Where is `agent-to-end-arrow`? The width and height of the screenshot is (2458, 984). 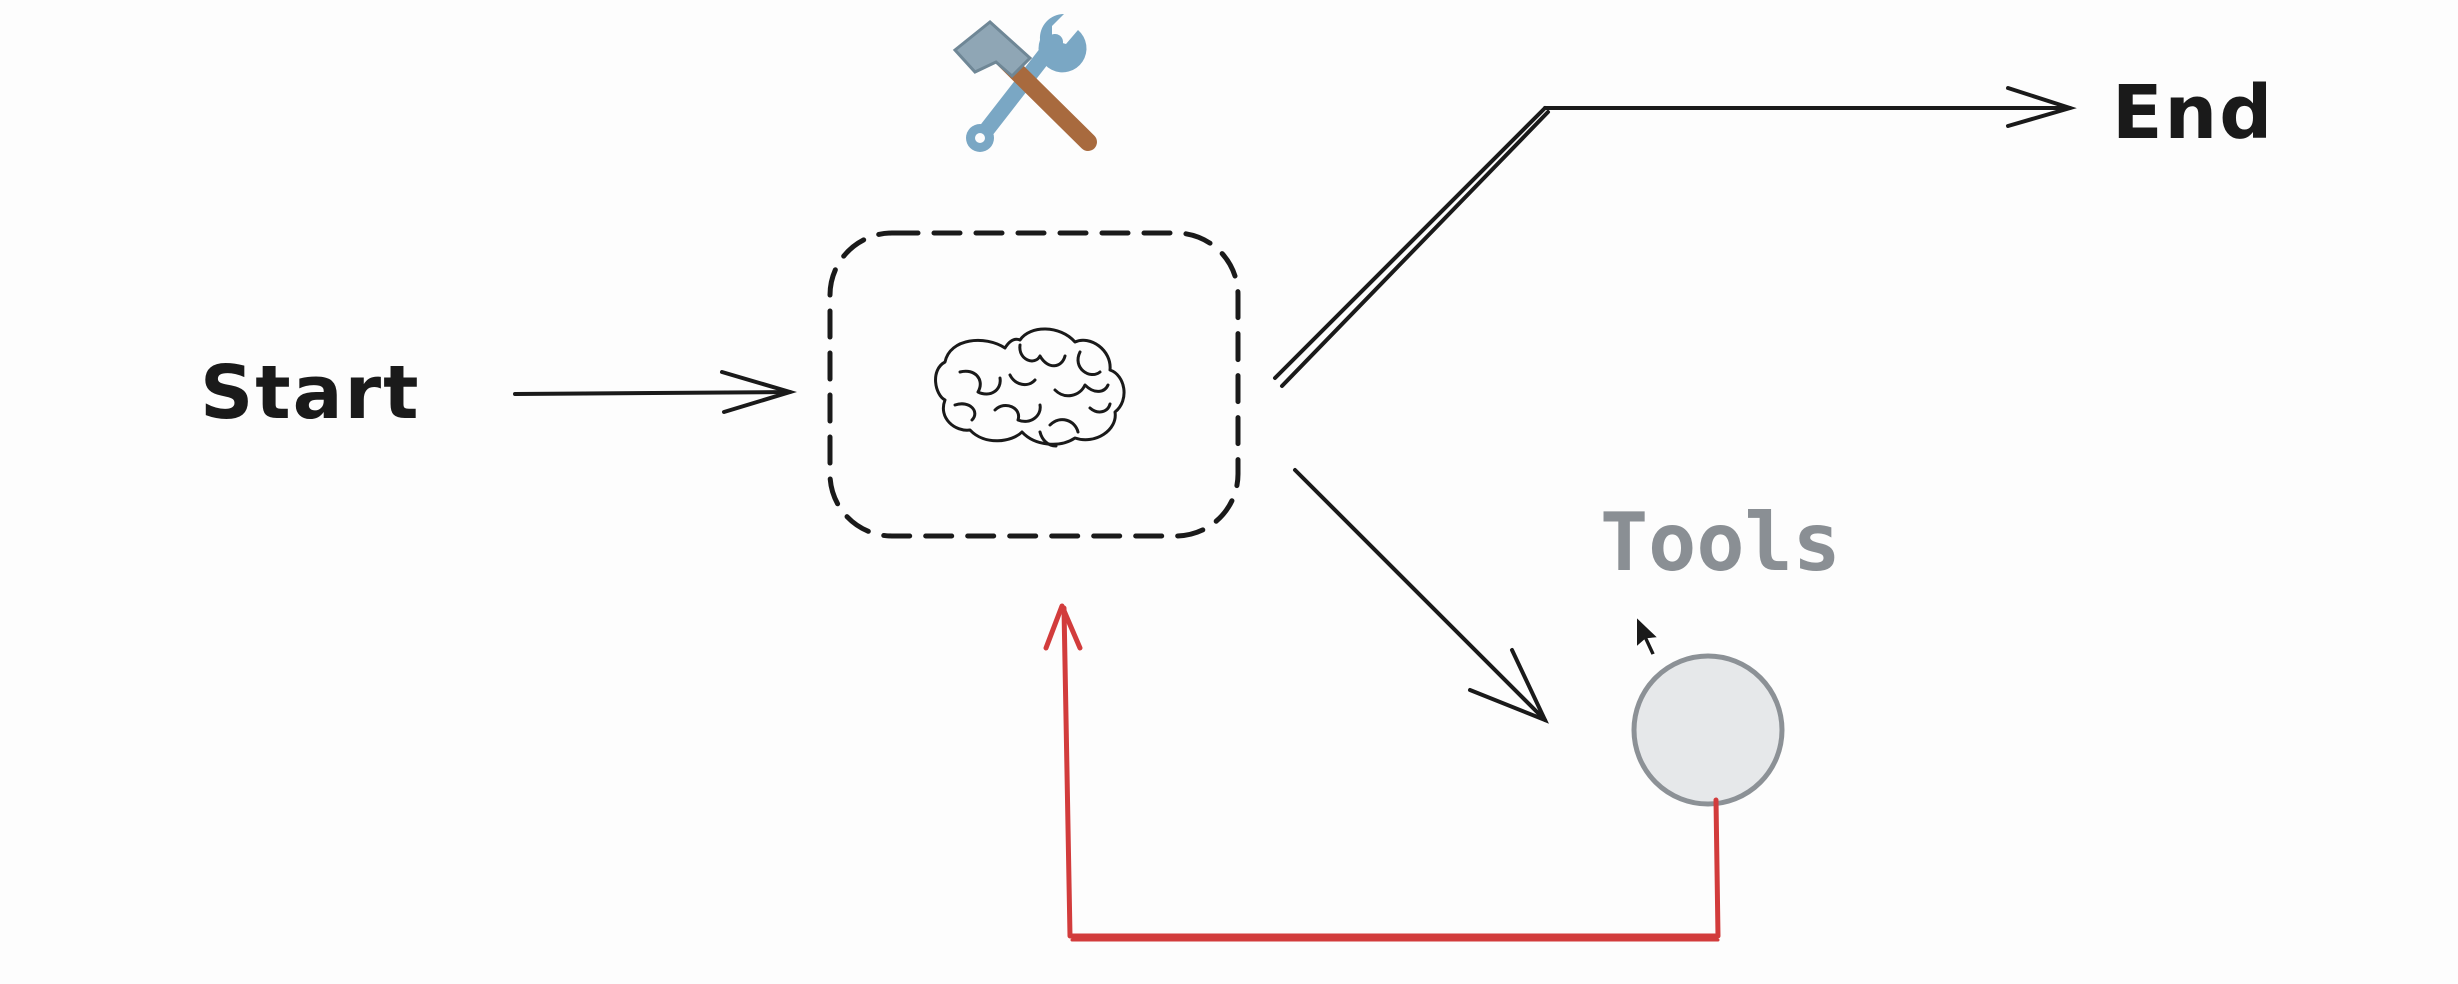
agent-to-end-arrow is located at coordinates (1675, 237).